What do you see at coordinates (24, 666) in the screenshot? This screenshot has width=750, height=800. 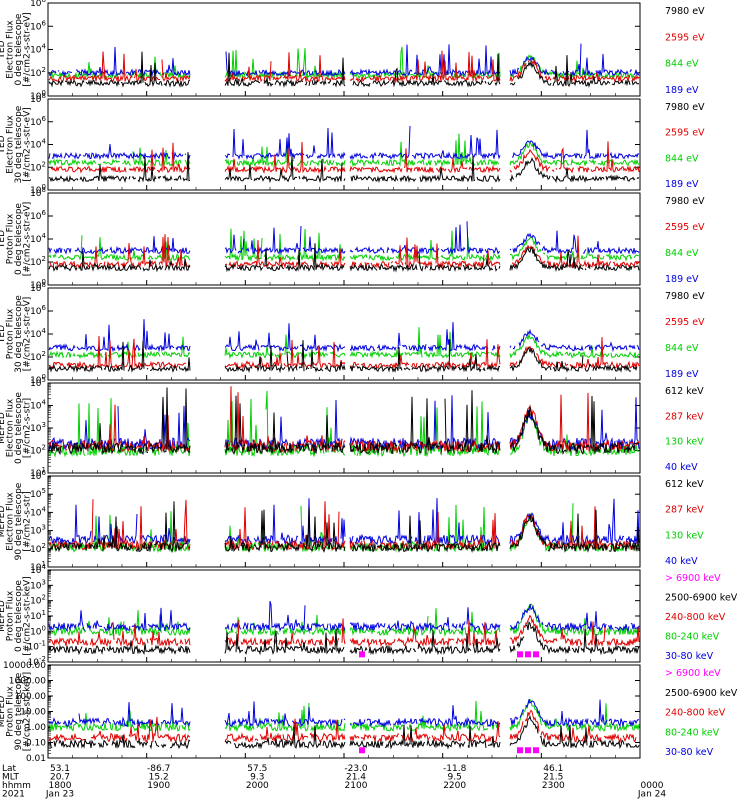 I see `y-tick-label: 10000.00` at bounding box center [24, 666].